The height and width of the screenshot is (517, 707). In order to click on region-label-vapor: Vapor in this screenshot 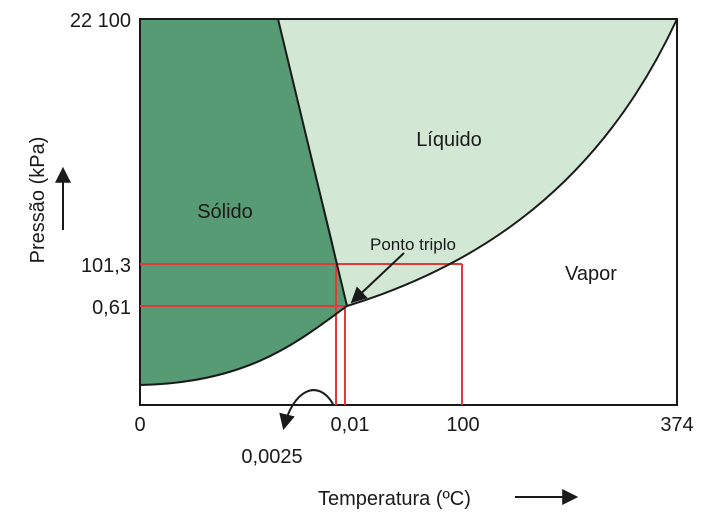, I will do `click(591, 274)`.